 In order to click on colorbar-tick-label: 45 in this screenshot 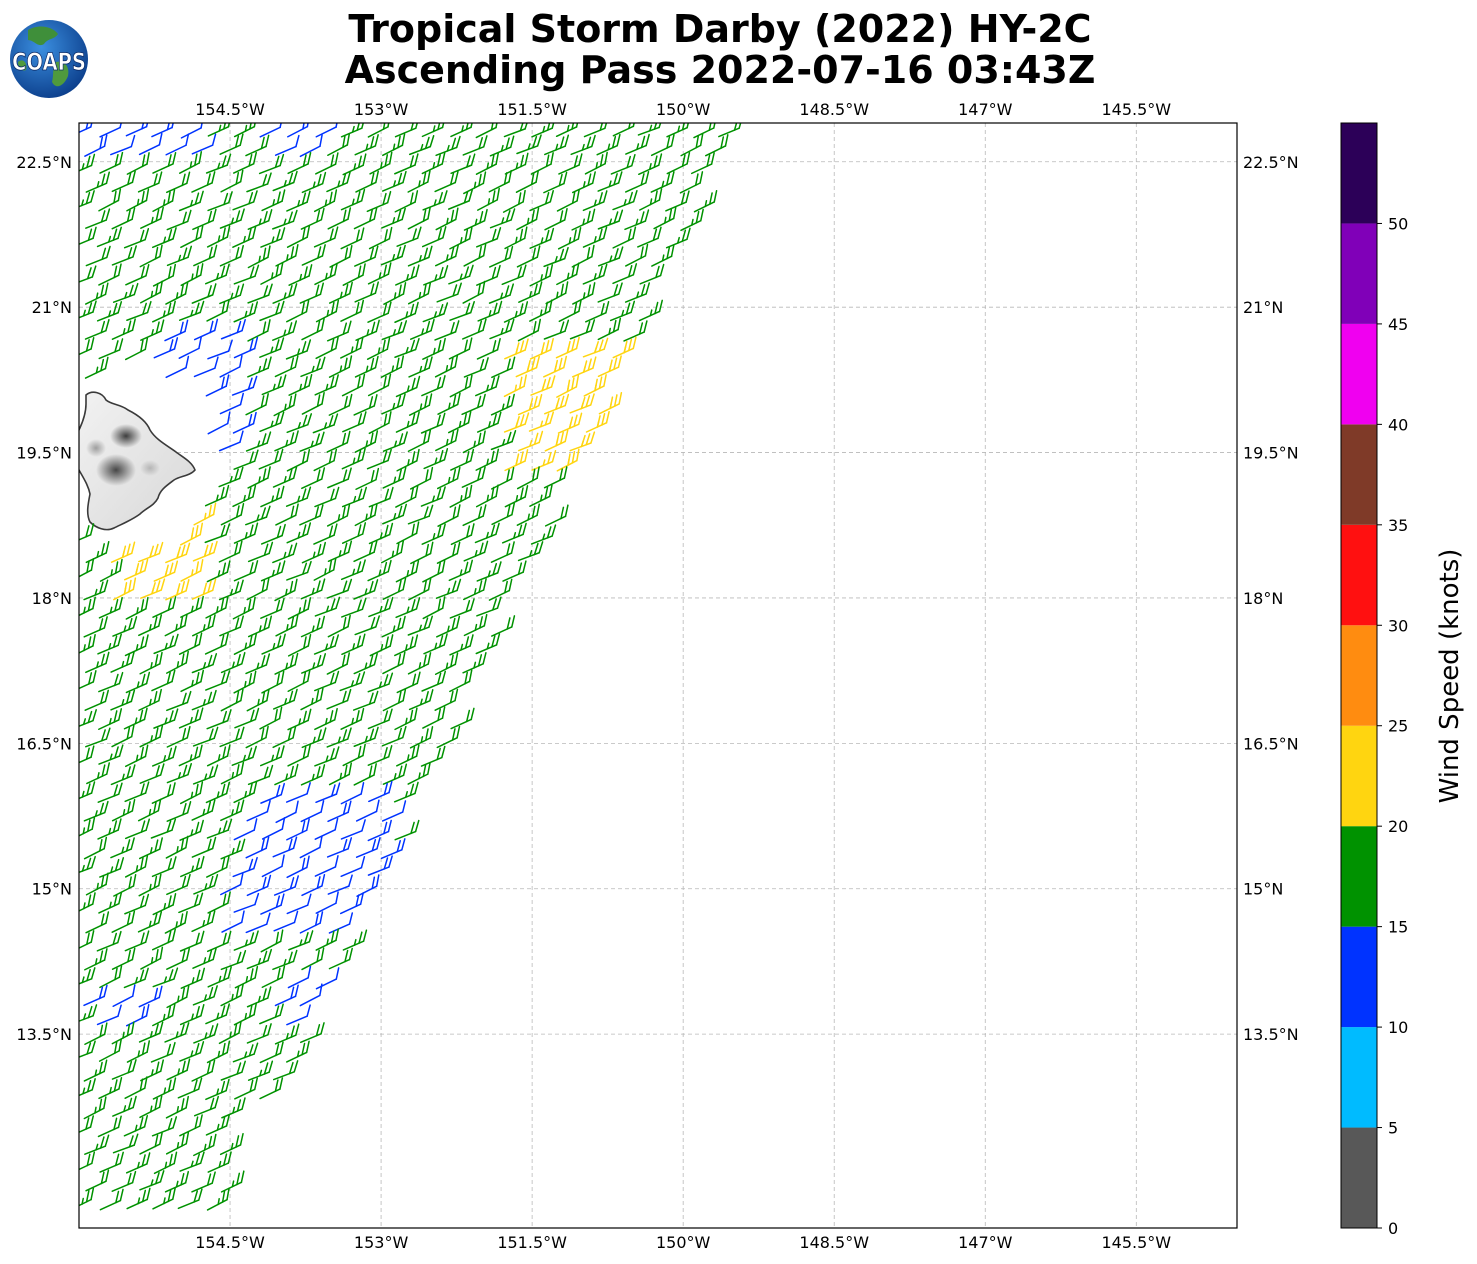, I will do `click(1398, 324)`.